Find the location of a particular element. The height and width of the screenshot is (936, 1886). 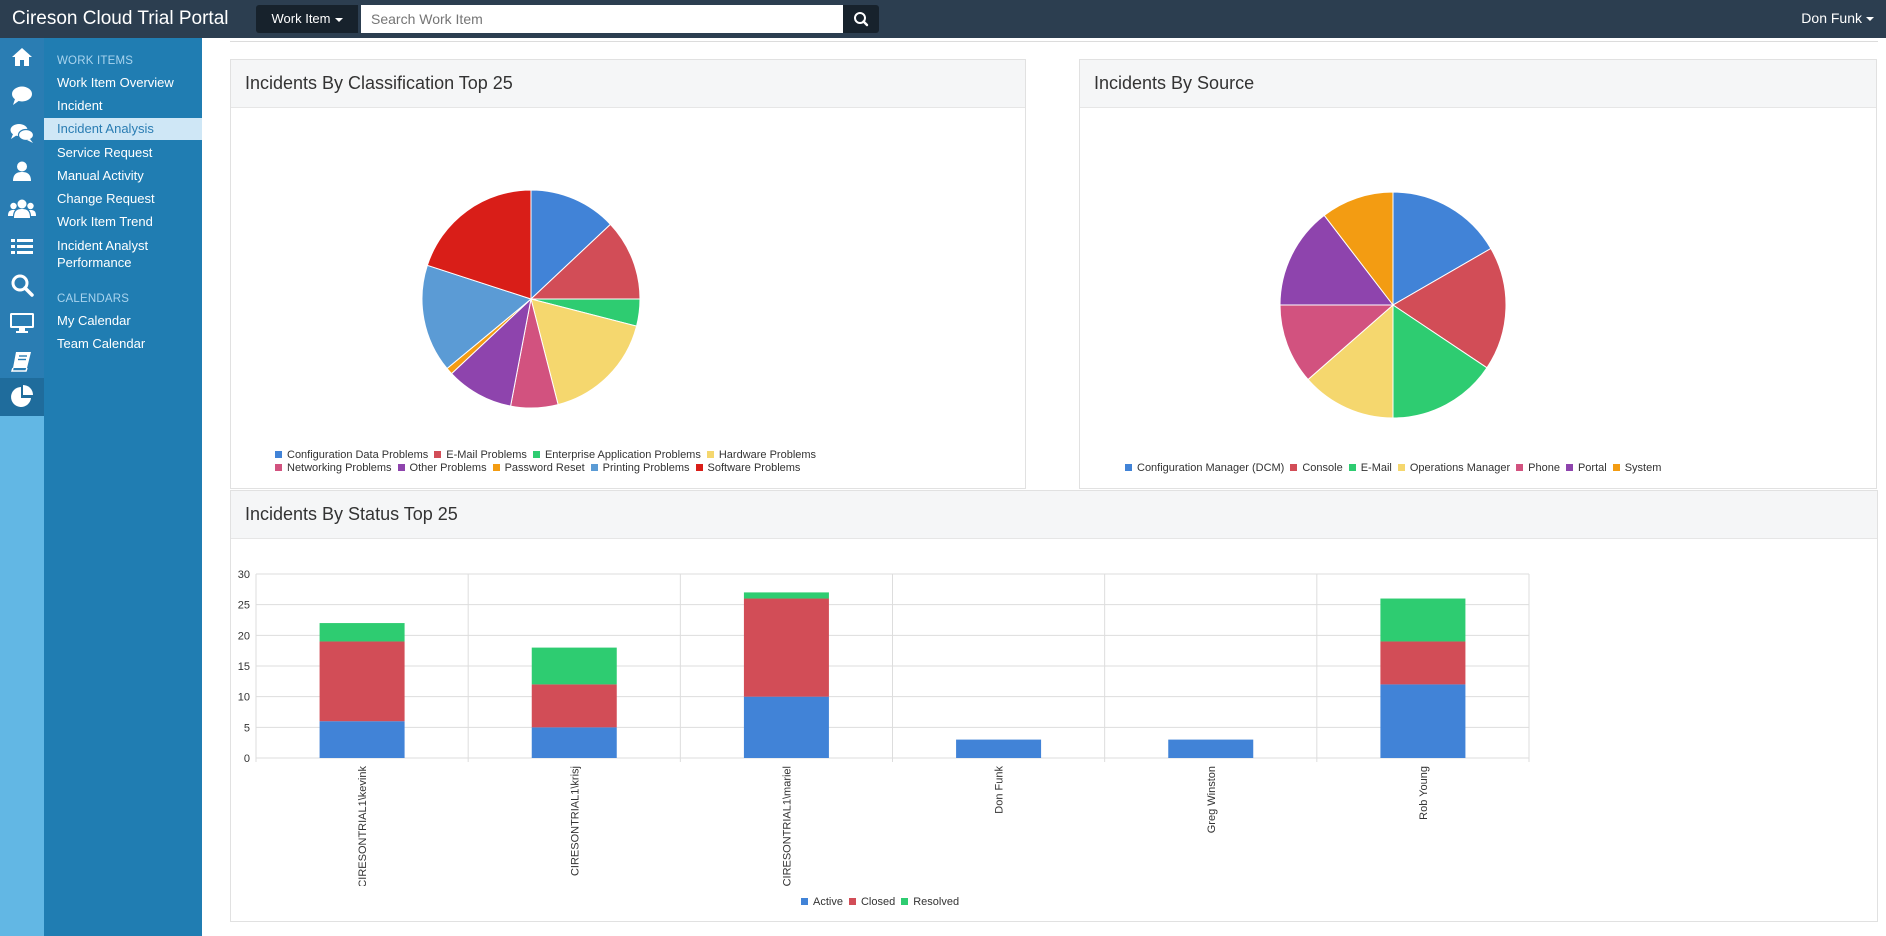

analytics-nav-button is located at coordinates (22, 397).